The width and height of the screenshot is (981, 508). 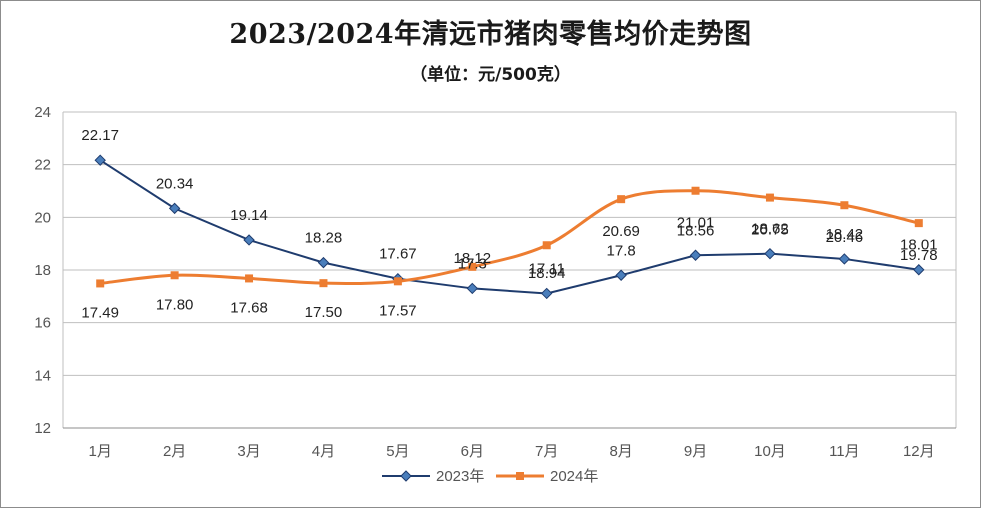 I want to click on y-tick-label: 22, so click(x=42, y=165).